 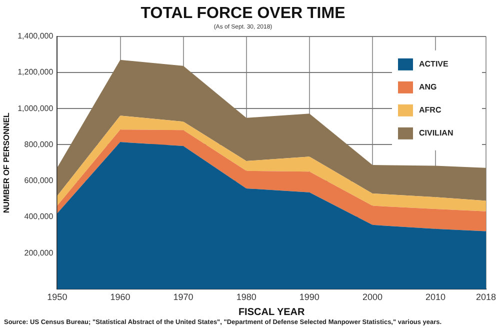 What do you see at coordinates (39, 253) in the screenshot?
I see `y-tick-label: 200,000` at bounding box center [39, 253].